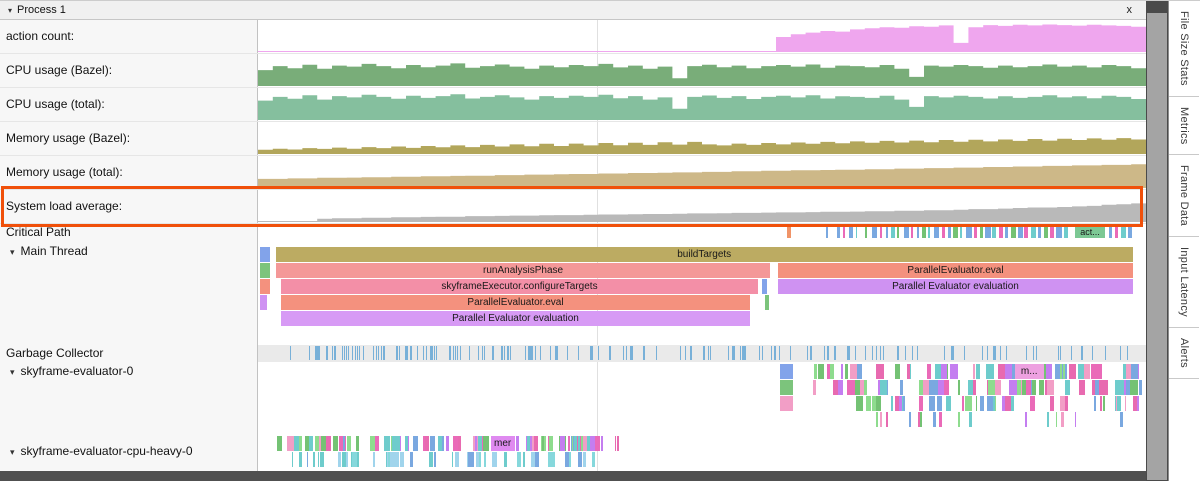 This screenshot has width=1200, height=481. Describe the element at coordinates (1184, 283) in the screenshot. I see `side-tab-input-latency: Input Latency` at that location.